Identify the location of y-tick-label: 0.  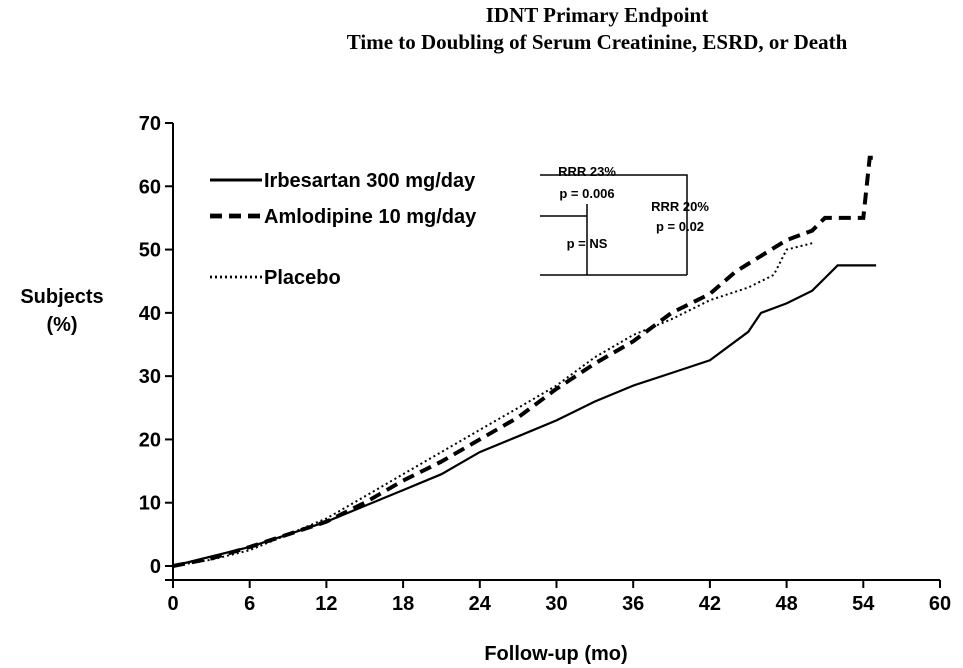
(155, 567).